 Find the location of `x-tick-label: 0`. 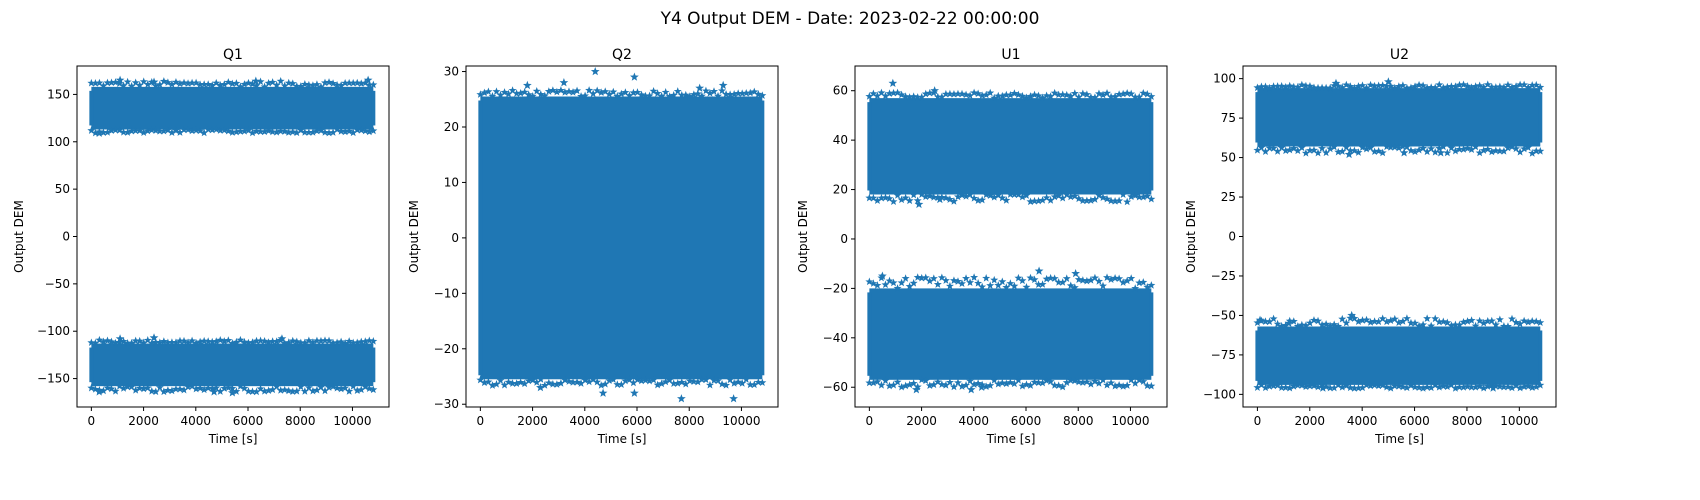

x-tick-label: 0 is located at coordinates (1258, 421).